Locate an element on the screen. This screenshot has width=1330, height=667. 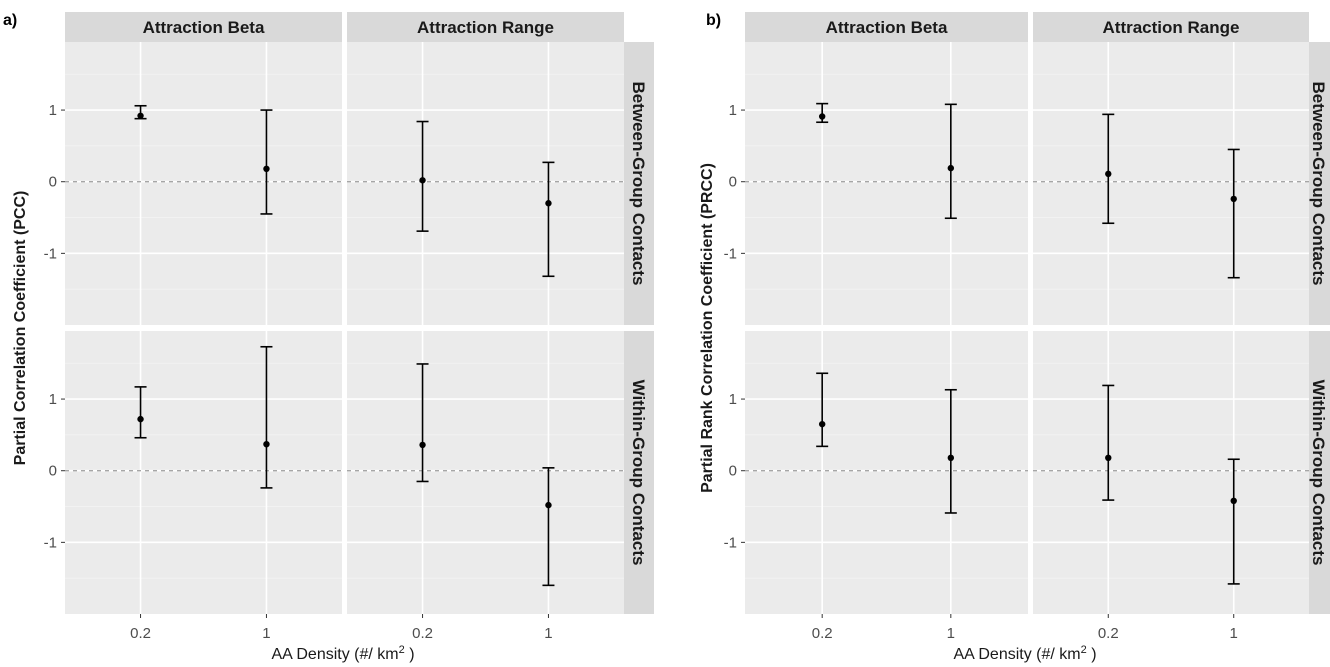
strip-row-between-group-b-label: Between-Group Contacts is located at coordinates (1318, 183).